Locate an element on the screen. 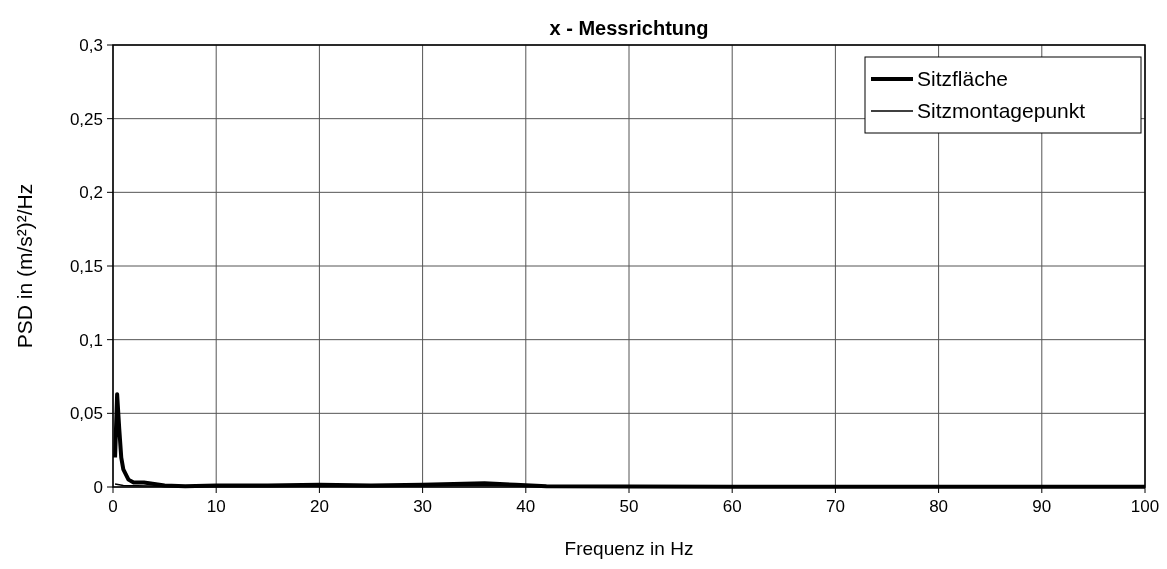 This screenshot has width=1167, height=569. x-tick-label: 70 is located at coordinates (835, 506).